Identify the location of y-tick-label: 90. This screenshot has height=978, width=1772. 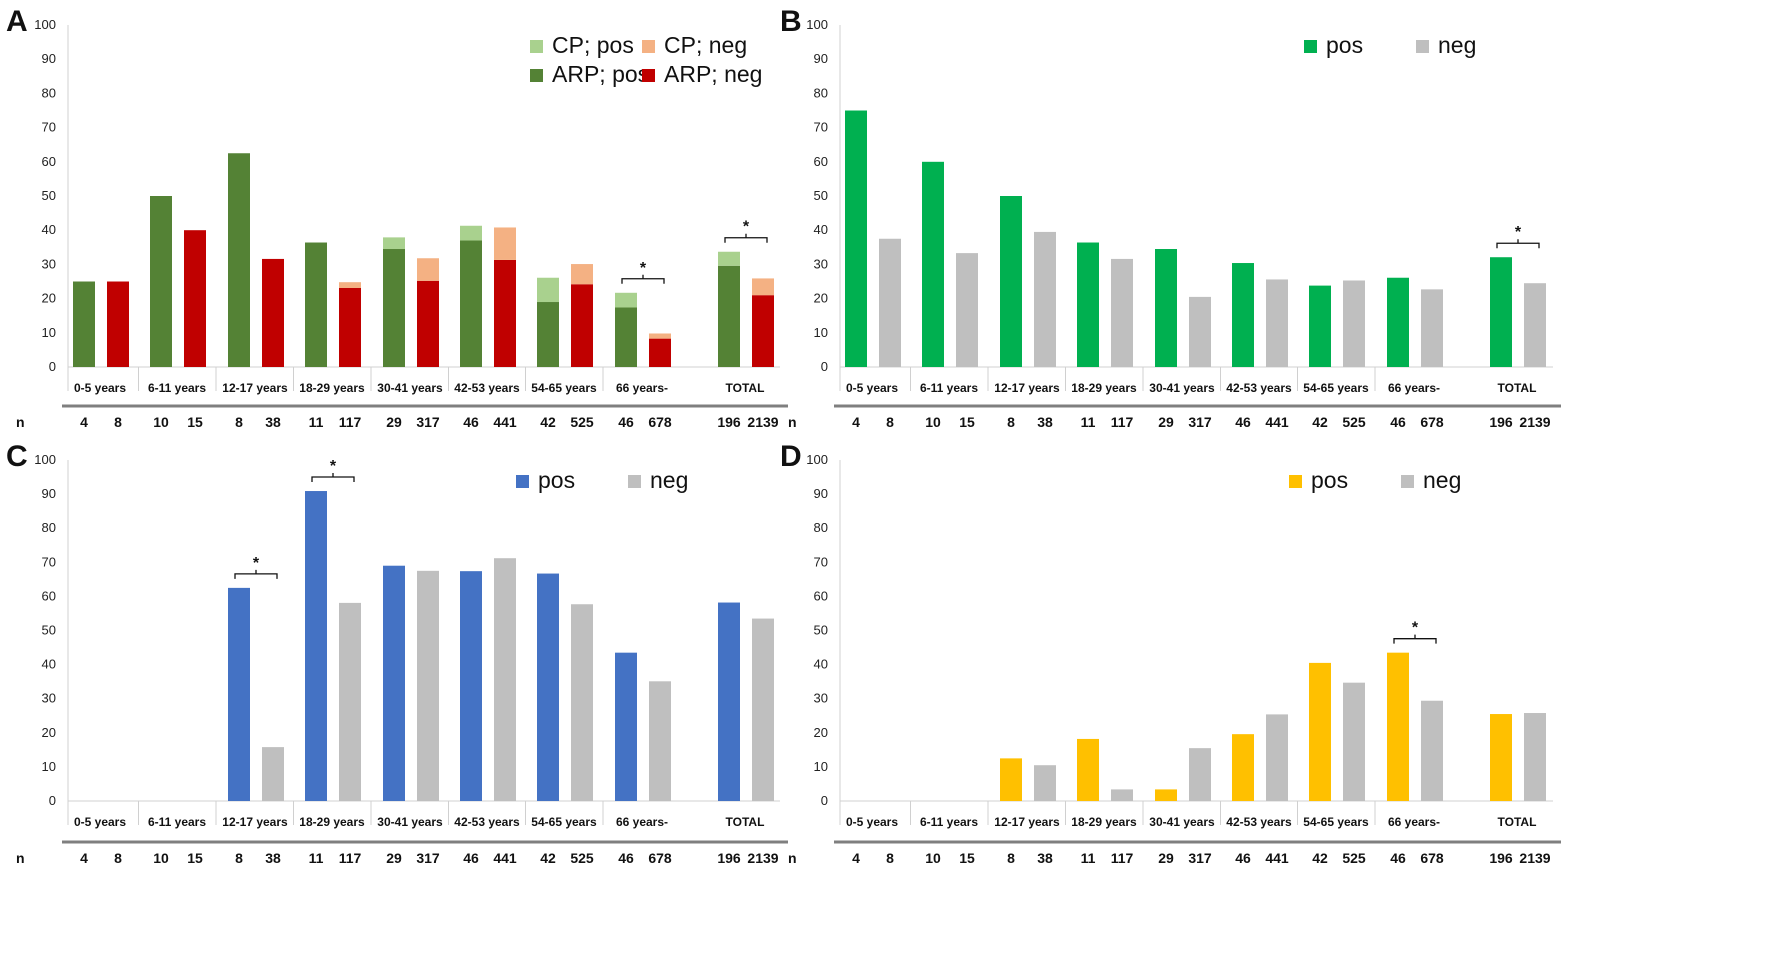
(49, 493).